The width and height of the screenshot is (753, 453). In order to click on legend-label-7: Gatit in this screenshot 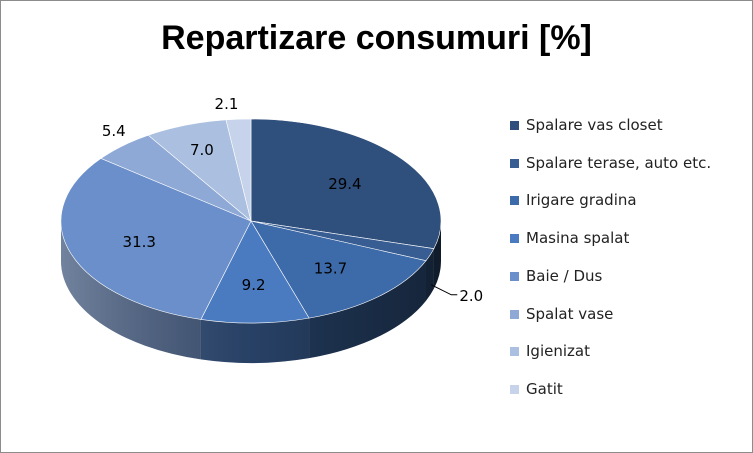, I will do `click(544, 388)`.